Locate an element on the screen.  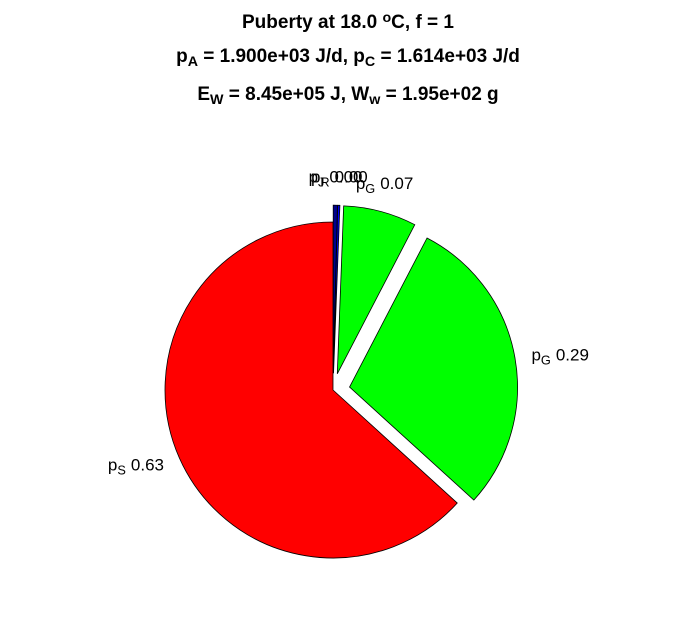
subscript: R is located at coordinates (324, 181).